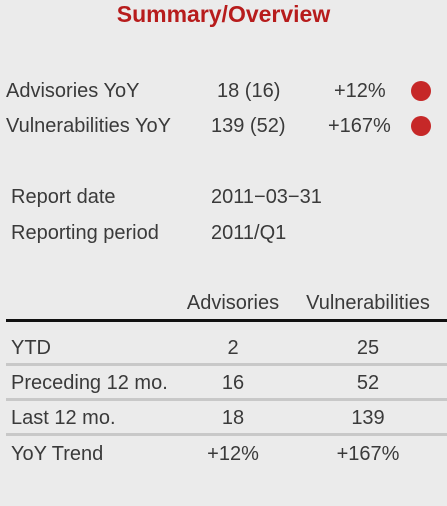  I want to click on table-cell: 18, so click(233, 418).